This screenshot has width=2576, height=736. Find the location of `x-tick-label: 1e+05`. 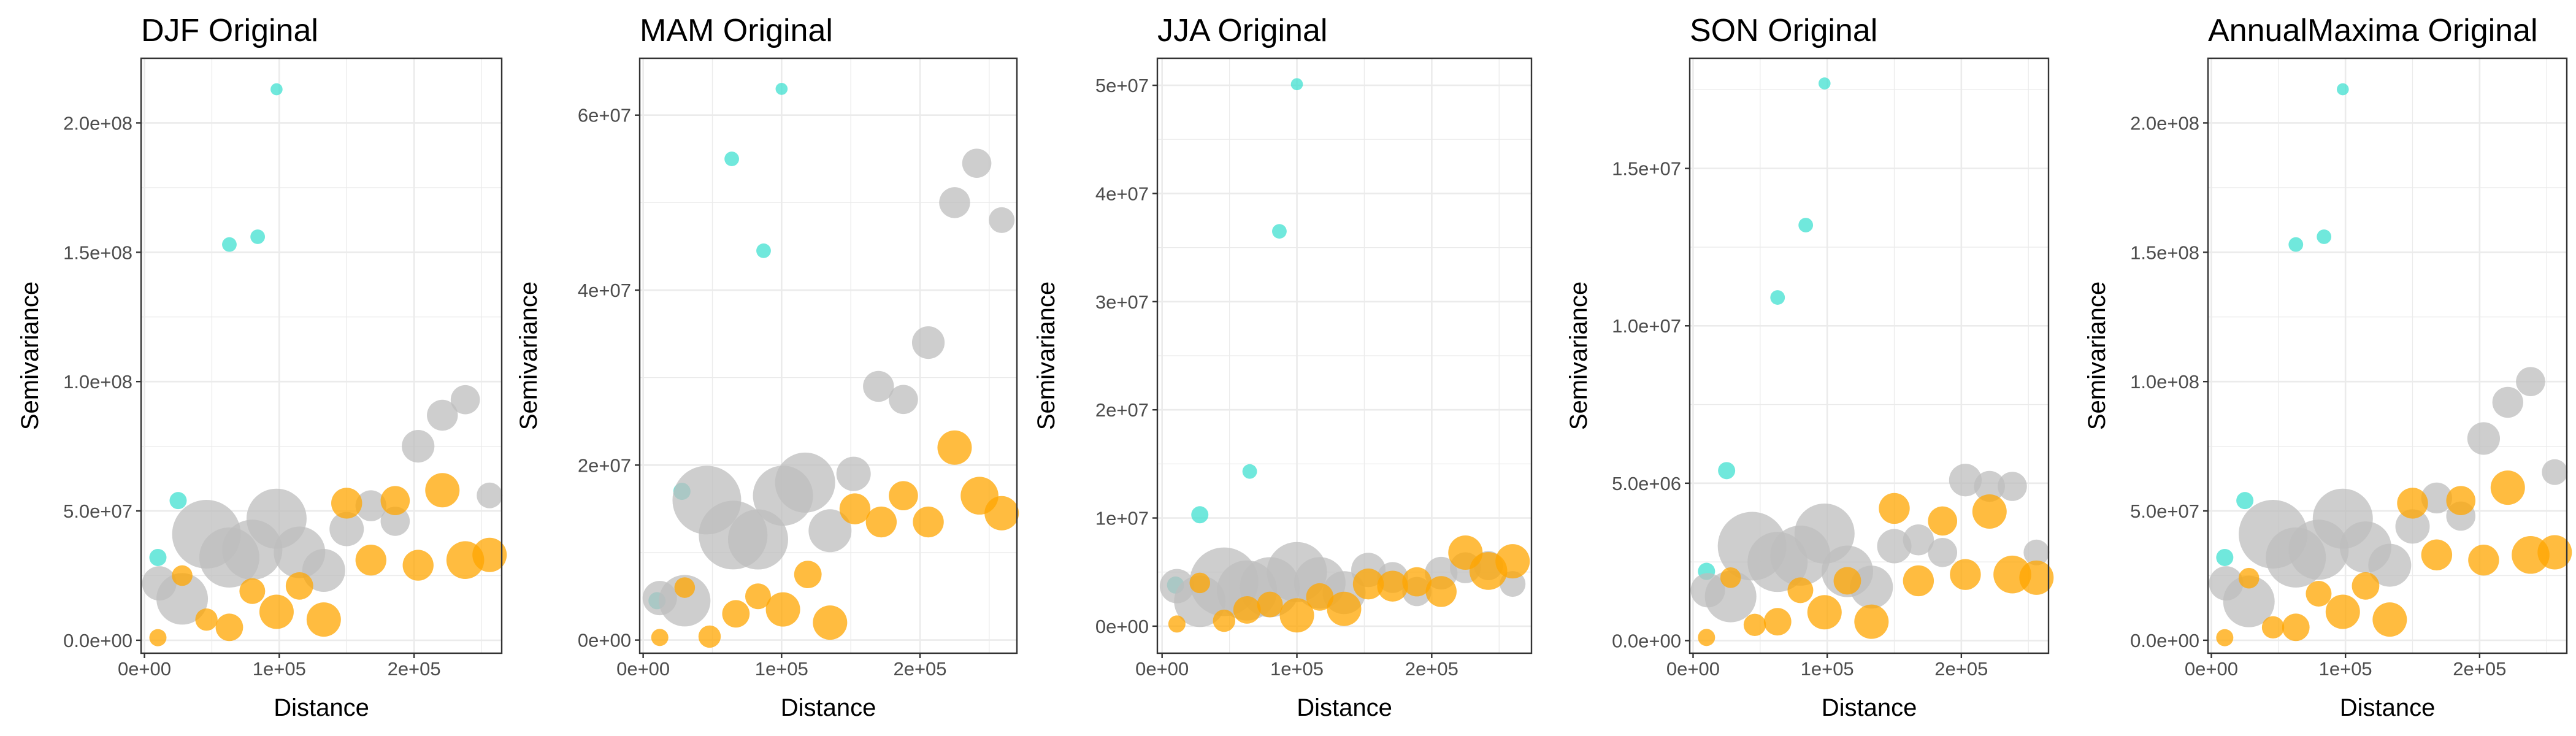

x-tick-label: 1e+05 is located at coordinates (2345, 669).